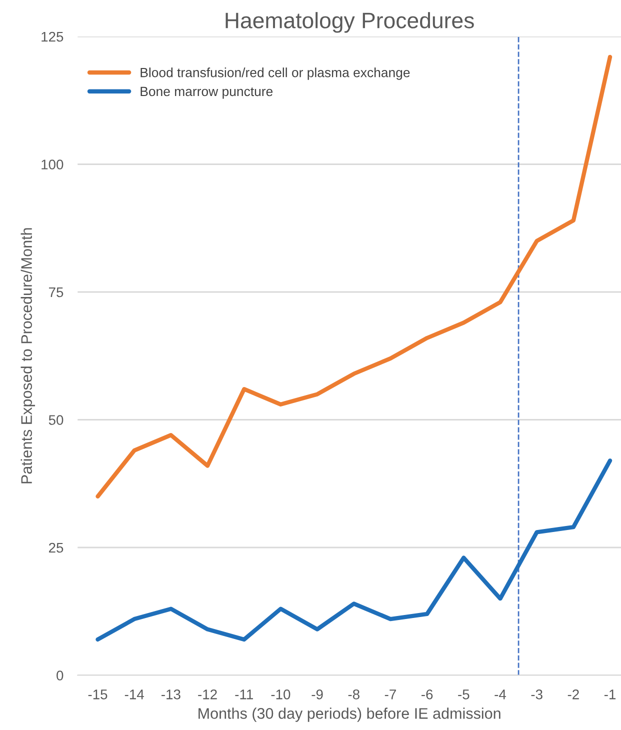 This screenshot has height=730, width=621. What do you see at coordinates (56, 547) in the screenshot?
I see `y-tick-label: 25` at bounding box center [56, 547].